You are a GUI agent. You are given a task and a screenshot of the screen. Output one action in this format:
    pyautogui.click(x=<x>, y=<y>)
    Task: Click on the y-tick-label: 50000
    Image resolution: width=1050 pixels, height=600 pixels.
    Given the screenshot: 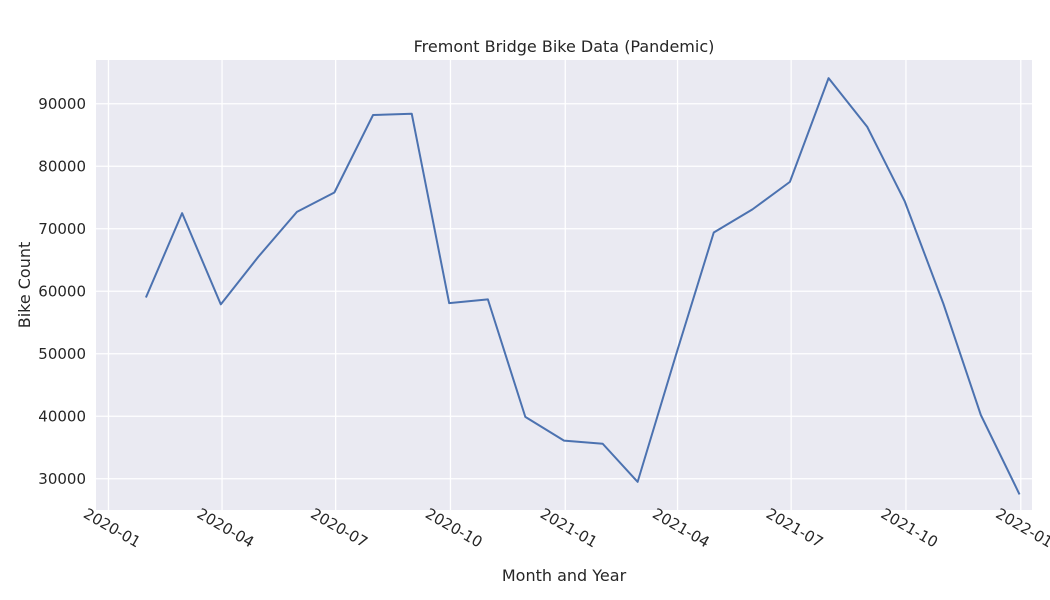 What is the action you would take?
    pyautogui.click(x=62, y=354)
    